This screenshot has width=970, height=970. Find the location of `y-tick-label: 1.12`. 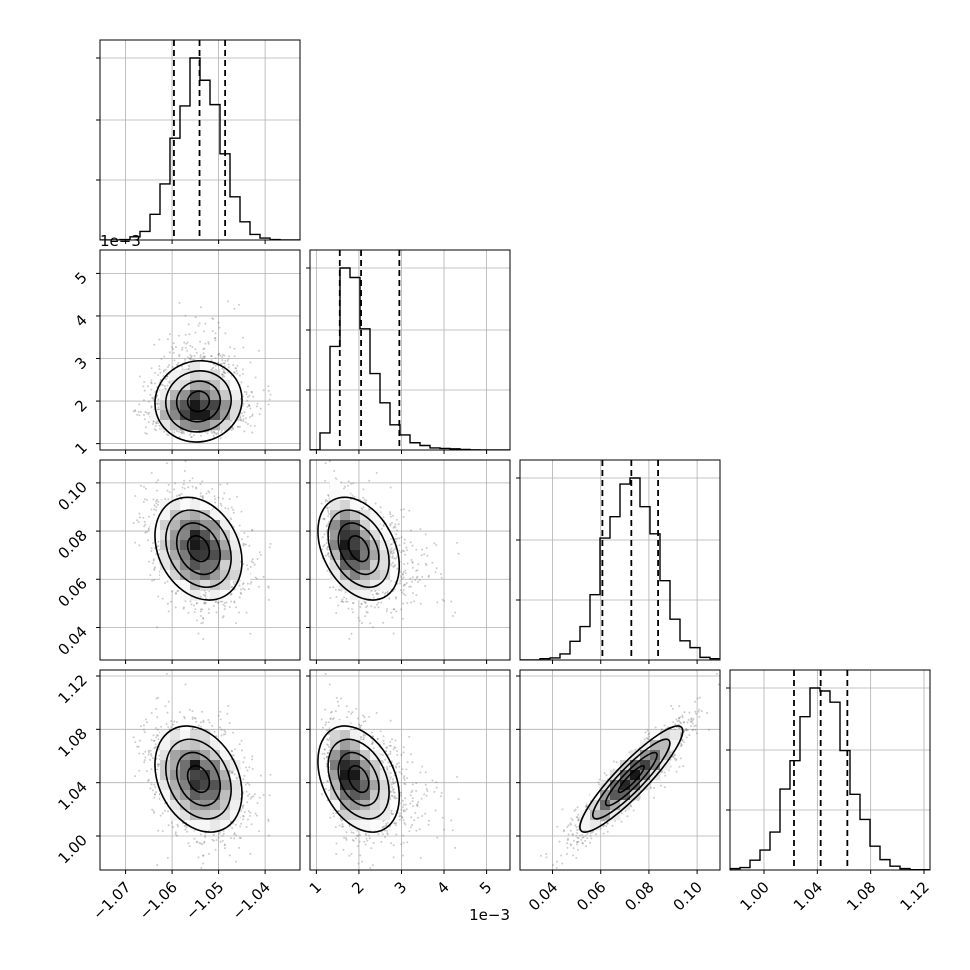

y-tick-label: 1.12 is located at coordinates (72, 689).